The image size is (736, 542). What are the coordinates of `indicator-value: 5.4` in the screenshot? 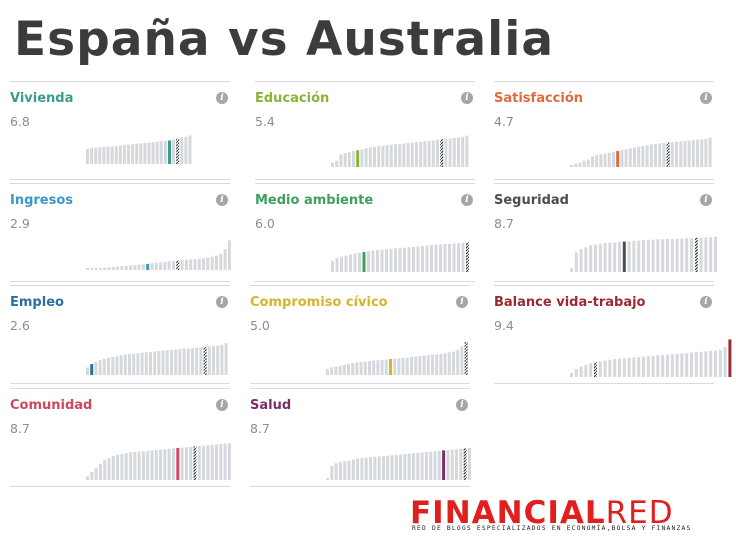 It's located at (265, 121).